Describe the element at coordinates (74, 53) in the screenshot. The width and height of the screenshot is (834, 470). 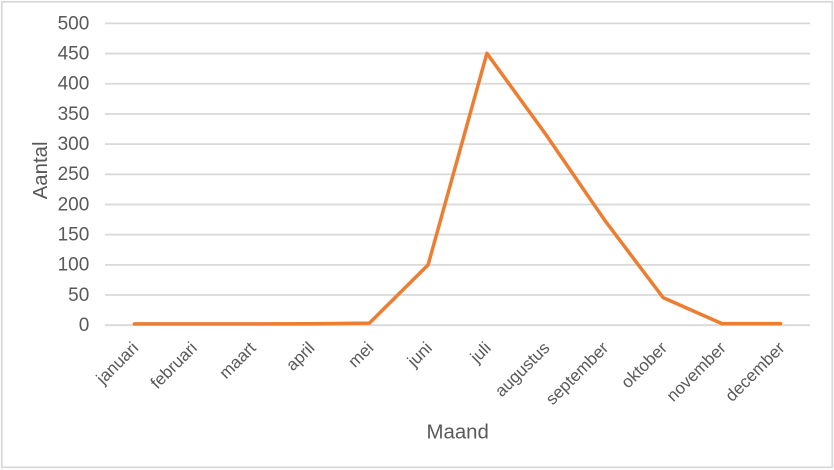
I see `svg-text: 450` at that location.